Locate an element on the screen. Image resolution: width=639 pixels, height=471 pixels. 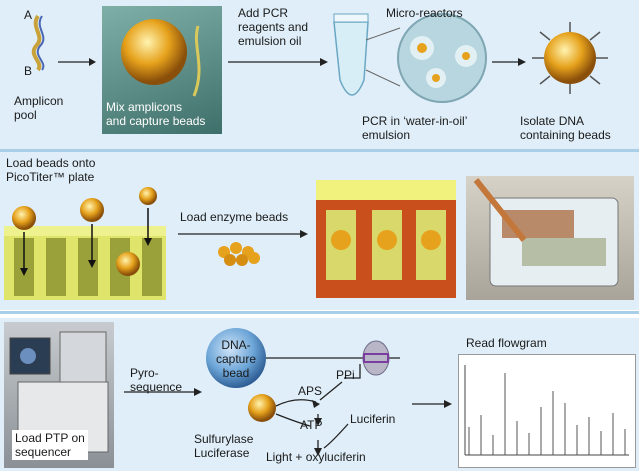
dna-capture-bead-label: DNA- capture bead is located at coordinates (236, 359).